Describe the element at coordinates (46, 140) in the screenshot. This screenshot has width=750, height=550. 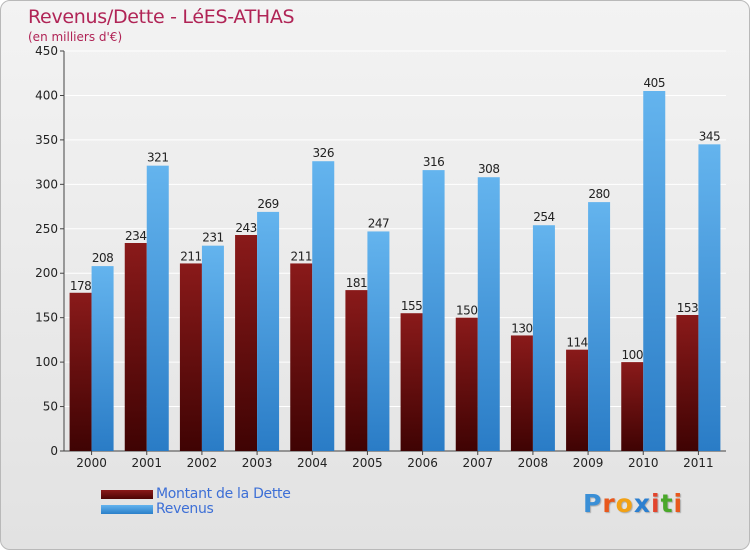
I see `y-tick-label: 350` at that location.